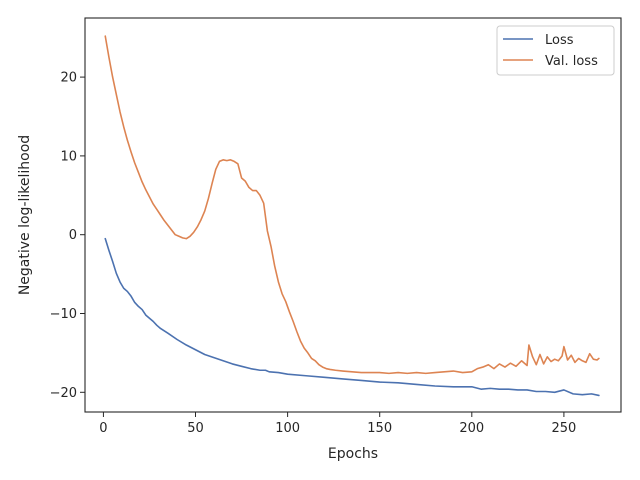 The width and height of the screenshot is (640, 480). I want to click on y-tick-label: 10, so click(68, 156).